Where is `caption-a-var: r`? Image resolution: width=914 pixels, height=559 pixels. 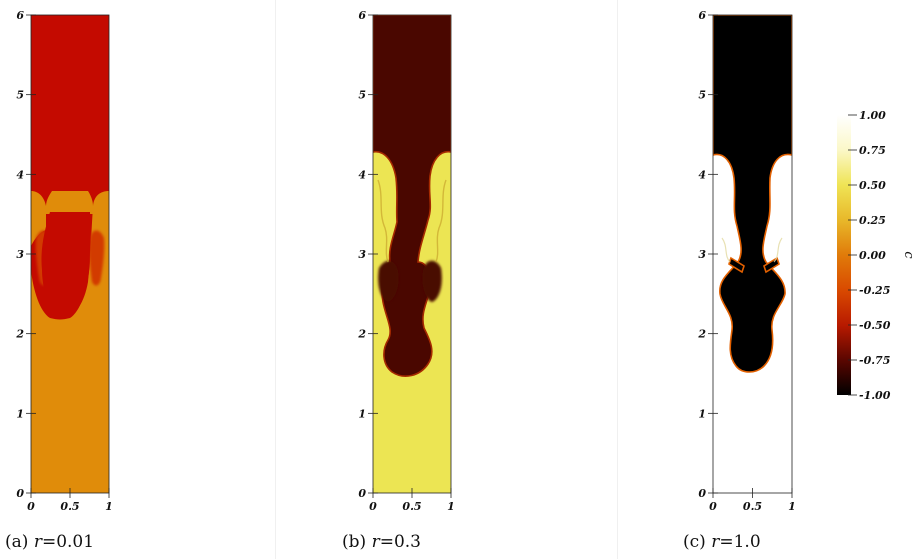 caption-a-var: r is located at coordinates (37, 542).